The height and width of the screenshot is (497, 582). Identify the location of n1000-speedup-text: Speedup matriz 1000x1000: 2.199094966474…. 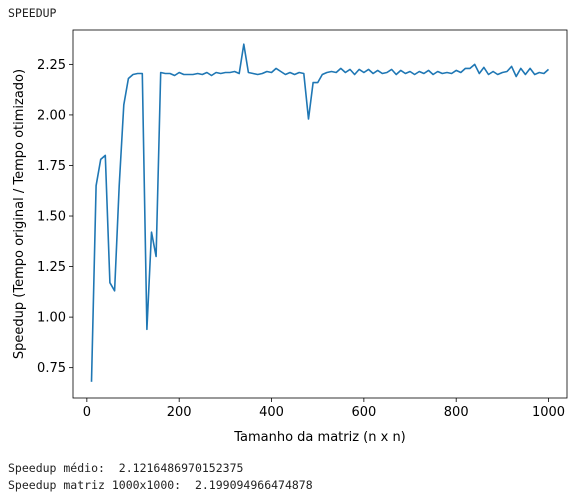
(160, 485).